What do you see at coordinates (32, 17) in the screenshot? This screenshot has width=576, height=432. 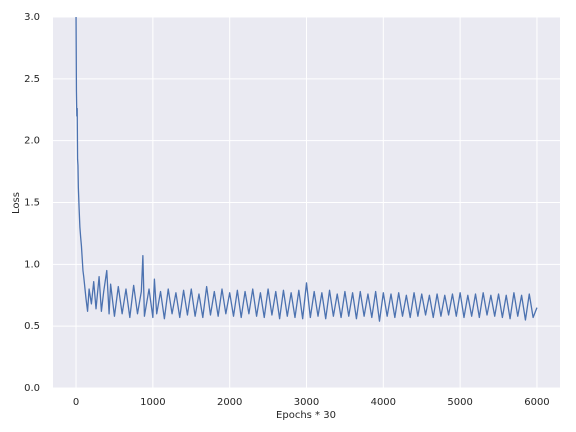 I see `y-tick-label: 3.0` at bounding box center [32, 17].